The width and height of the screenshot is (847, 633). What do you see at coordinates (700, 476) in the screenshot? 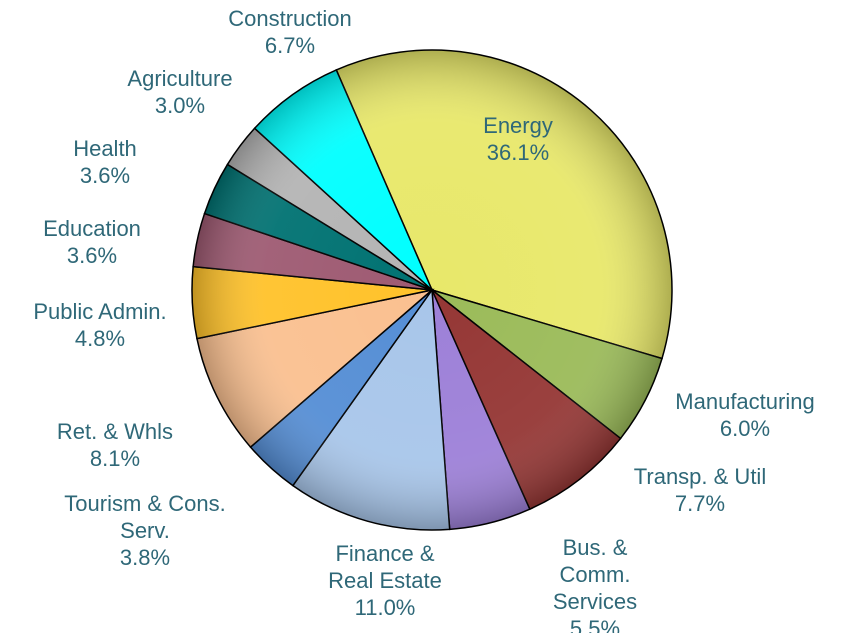
I see `category-name: Transp. & Util` at bounding box center [700, 476].